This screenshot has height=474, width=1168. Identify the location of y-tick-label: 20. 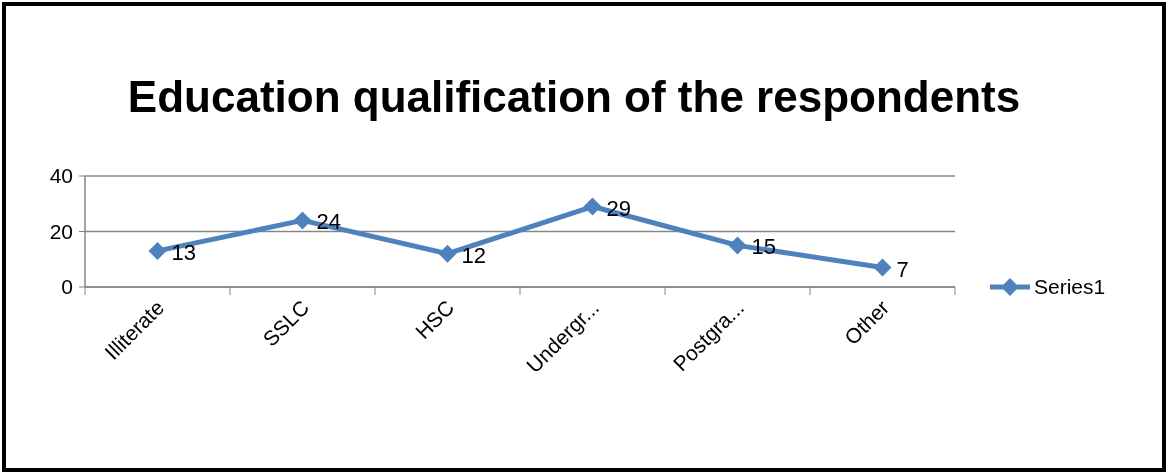
(61, 231).